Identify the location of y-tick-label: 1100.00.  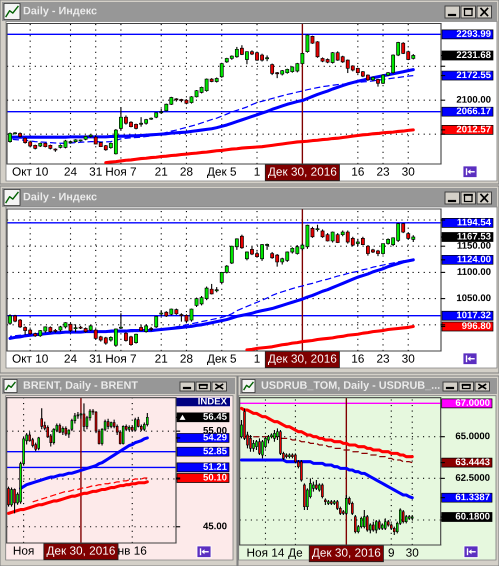
(474, 271).